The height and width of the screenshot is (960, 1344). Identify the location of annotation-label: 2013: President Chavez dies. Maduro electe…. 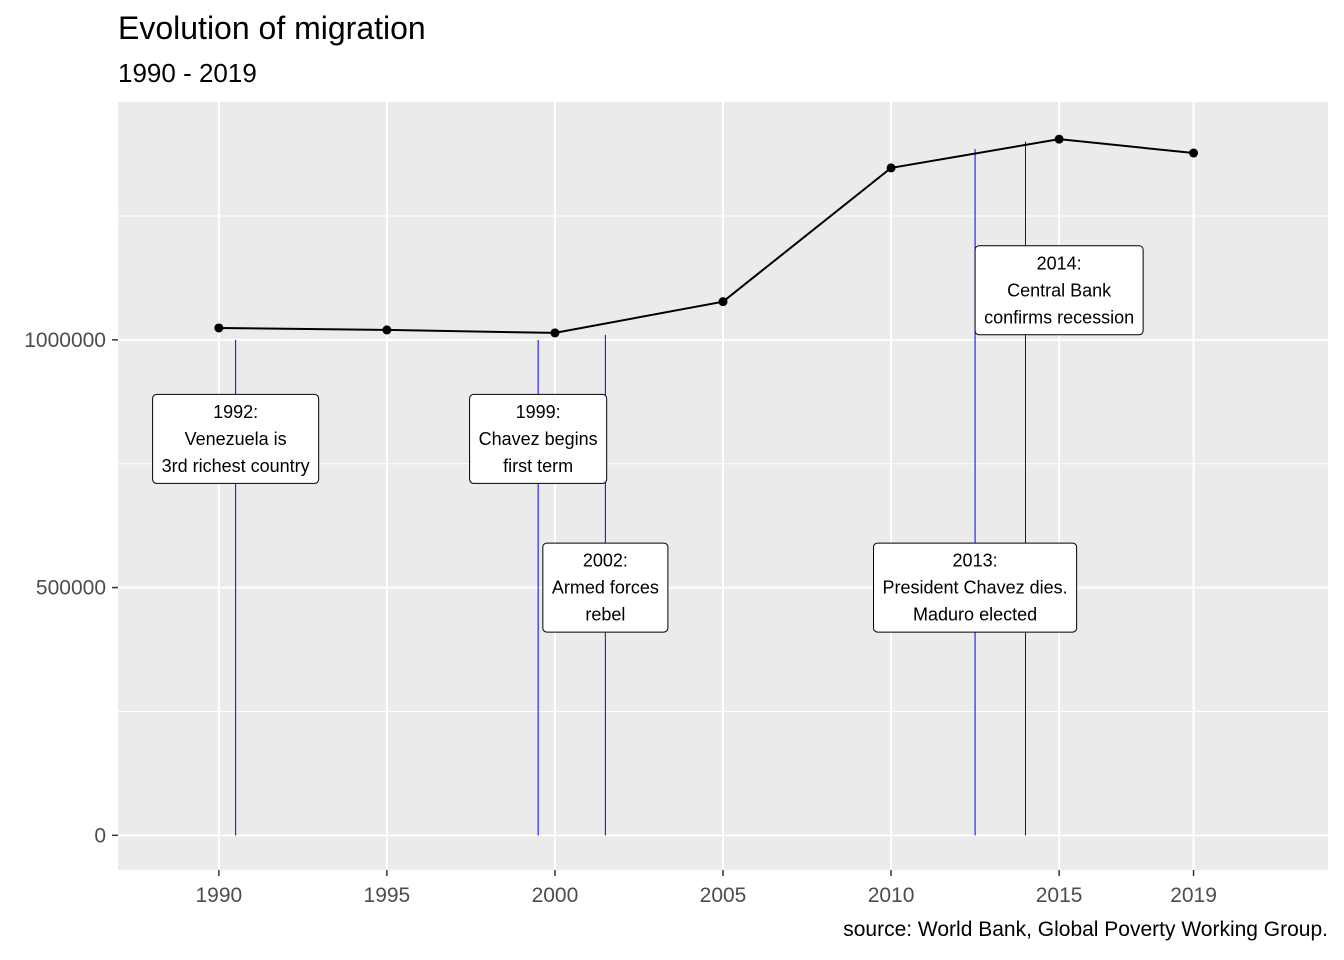
(975, 587).